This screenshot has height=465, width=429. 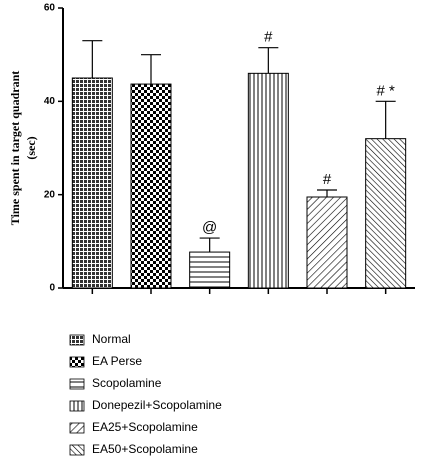 What do you see at coordinates (52, 288) in the screenshot?
I see `y-tick-label: 0` at bounding box center [52, 288].